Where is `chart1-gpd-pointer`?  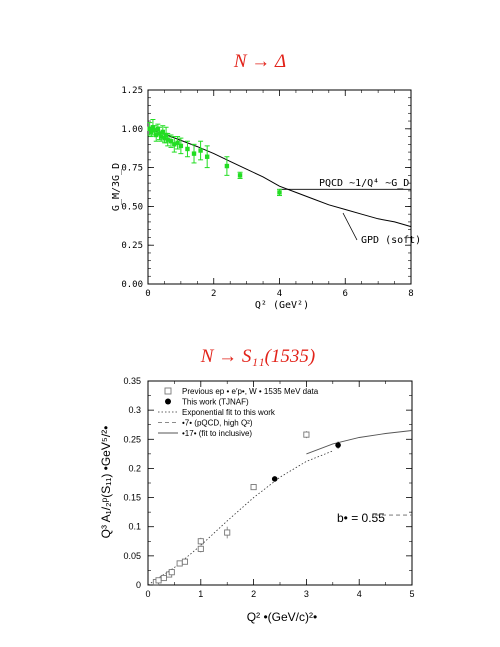 chart1-gpd-pointer is located at coordinates (350, 226).